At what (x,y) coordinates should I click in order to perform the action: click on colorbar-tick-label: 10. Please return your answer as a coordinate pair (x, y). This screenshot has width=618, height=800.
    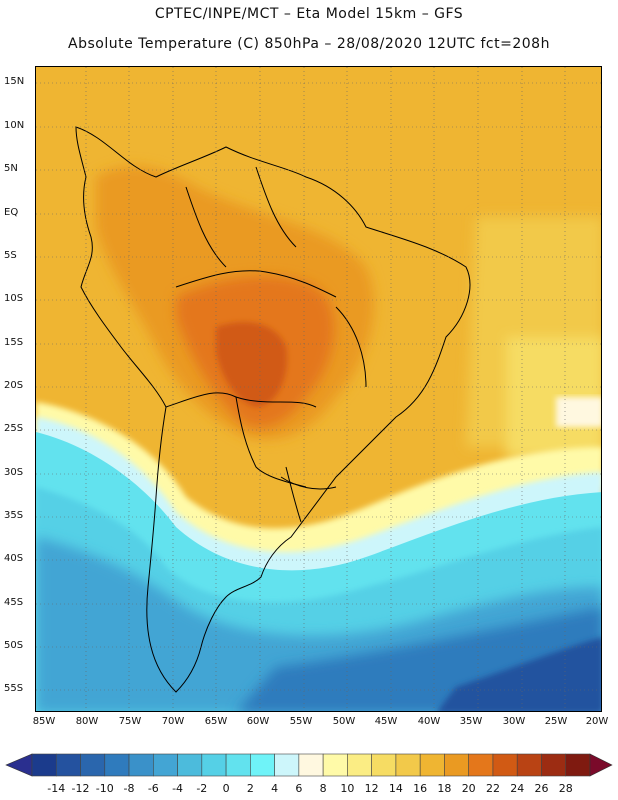
    Looking at the image, I should click on (347, 788).